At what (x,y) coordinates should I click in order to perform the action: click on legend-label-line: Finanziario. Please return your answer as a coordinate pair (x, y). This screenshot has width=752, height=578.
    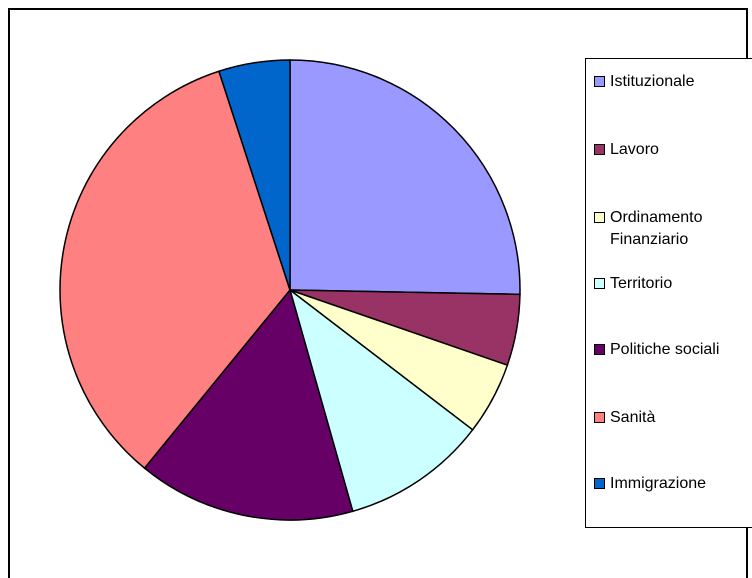
    Looking at the image, I should click on (649, 239).